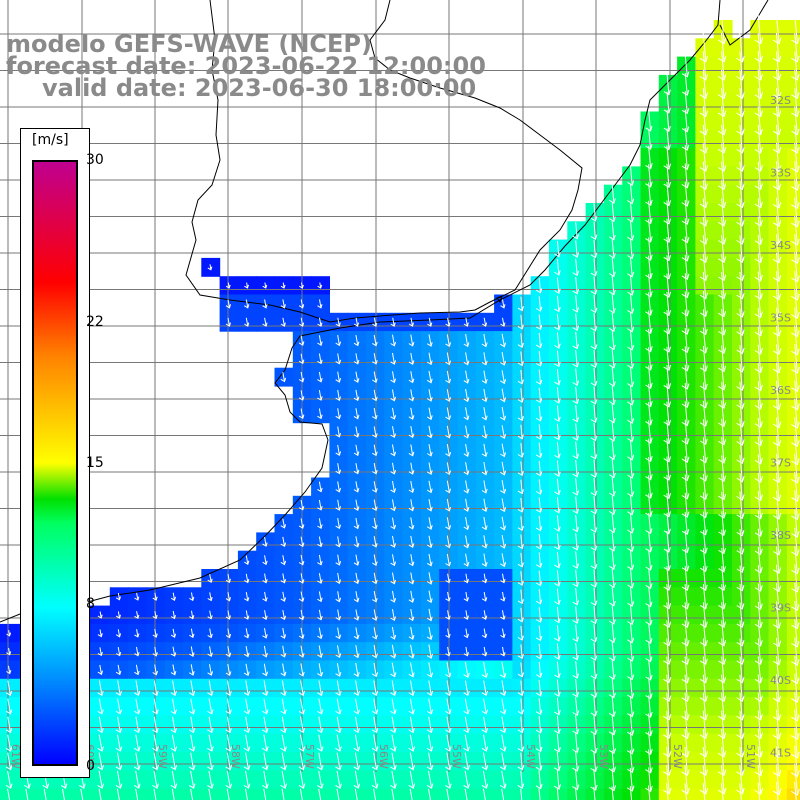  I want to click on lon-label: 59W, so click(162, 756).